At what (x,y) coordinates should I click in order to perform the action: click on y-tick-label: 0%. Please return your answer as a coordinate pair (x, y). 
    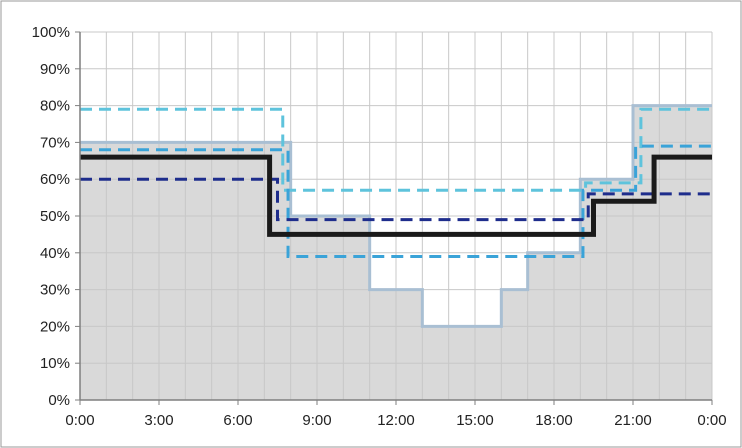
    Looking at the image, I should click on (59, 400).